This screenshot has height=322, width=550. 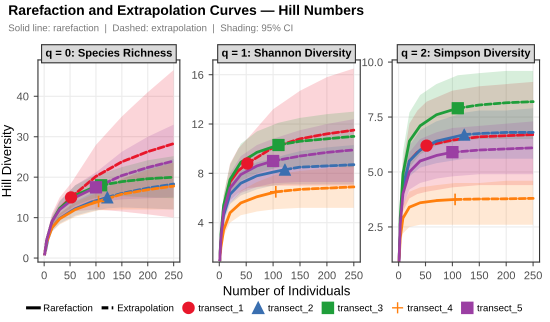 I want to click on legend-label: transect_1, so click(x=221, y=309).